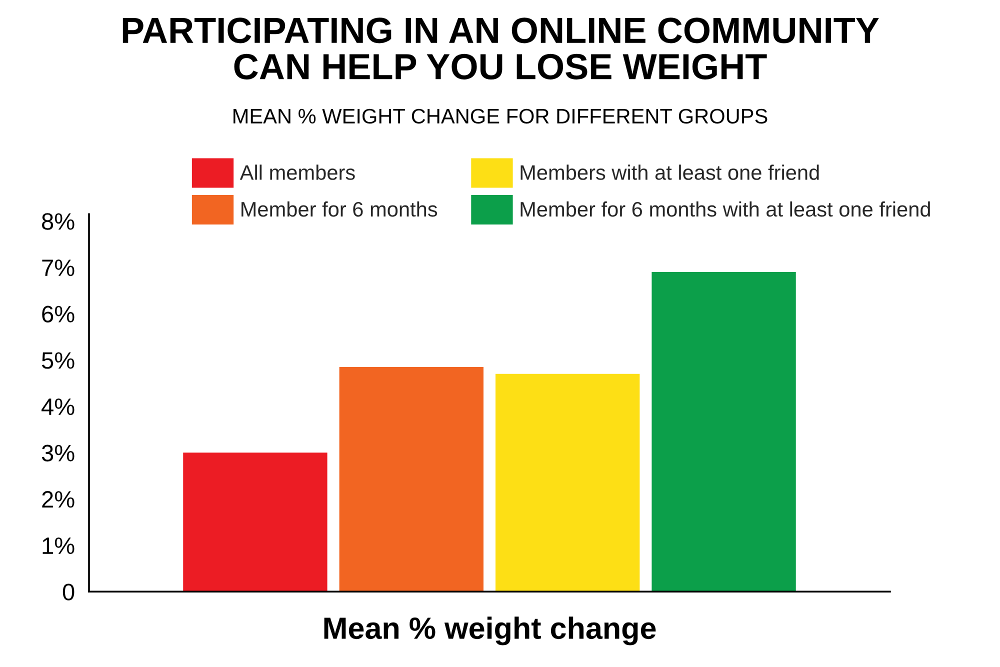  What do you see at coordinates (58, 453) in the screenshot?
I see `y-tick-label: 3%` at bounding box center [58, 453].